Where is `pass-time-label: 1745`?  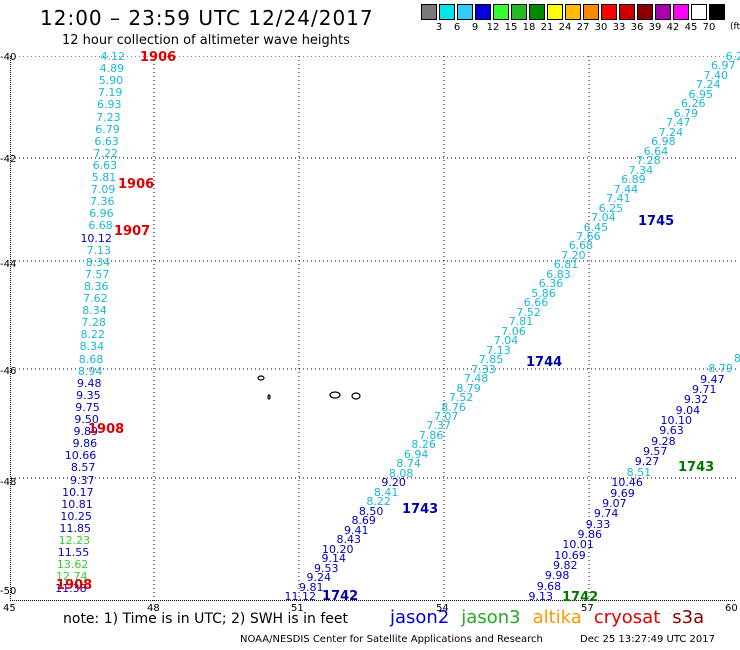
pass-time-label: 1745 is located at coordinates (656, 221).